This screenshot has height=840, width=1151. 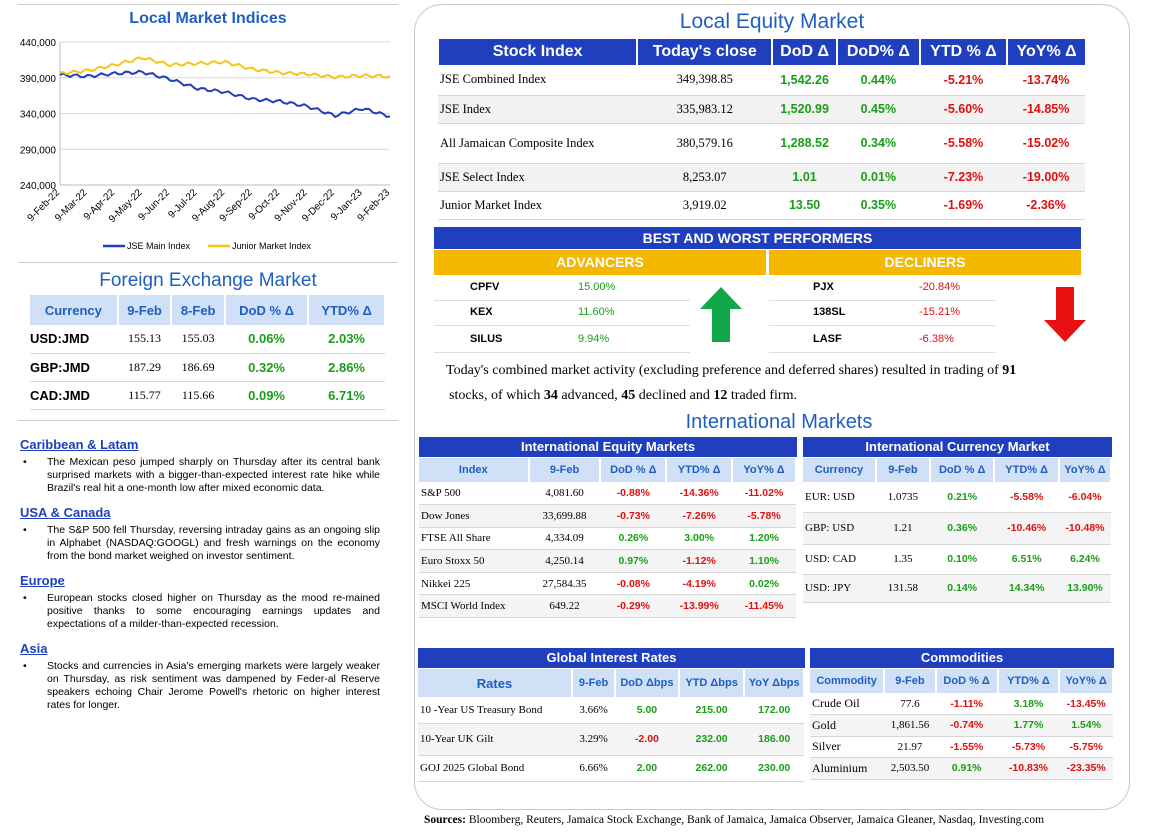 I want to click on local-indices-title: Local Market Indices, so click(x=208, y=18).